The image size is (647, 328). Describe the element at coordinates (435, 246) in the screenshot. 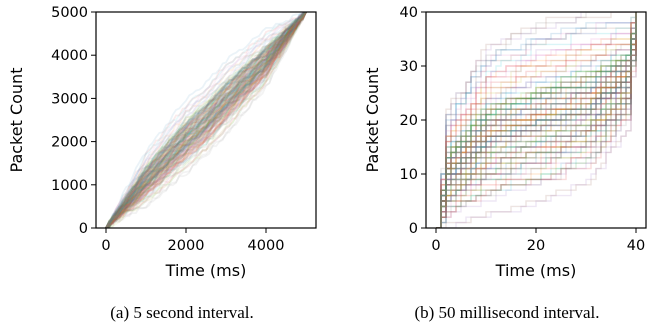

I see `panel-b-xtick-label: 0` at that location.